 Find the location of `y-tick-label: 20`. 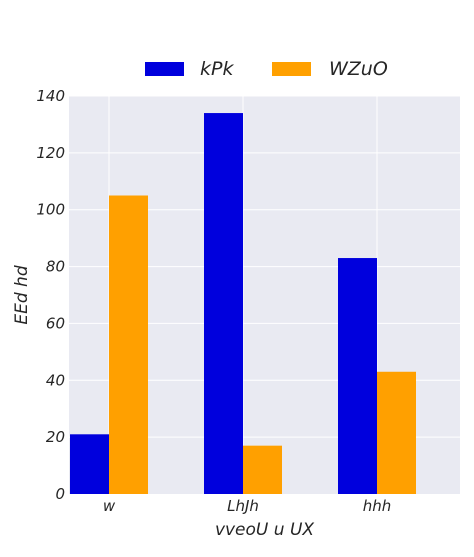

y-tick-label: 20 is located at coordinates (55, 437).